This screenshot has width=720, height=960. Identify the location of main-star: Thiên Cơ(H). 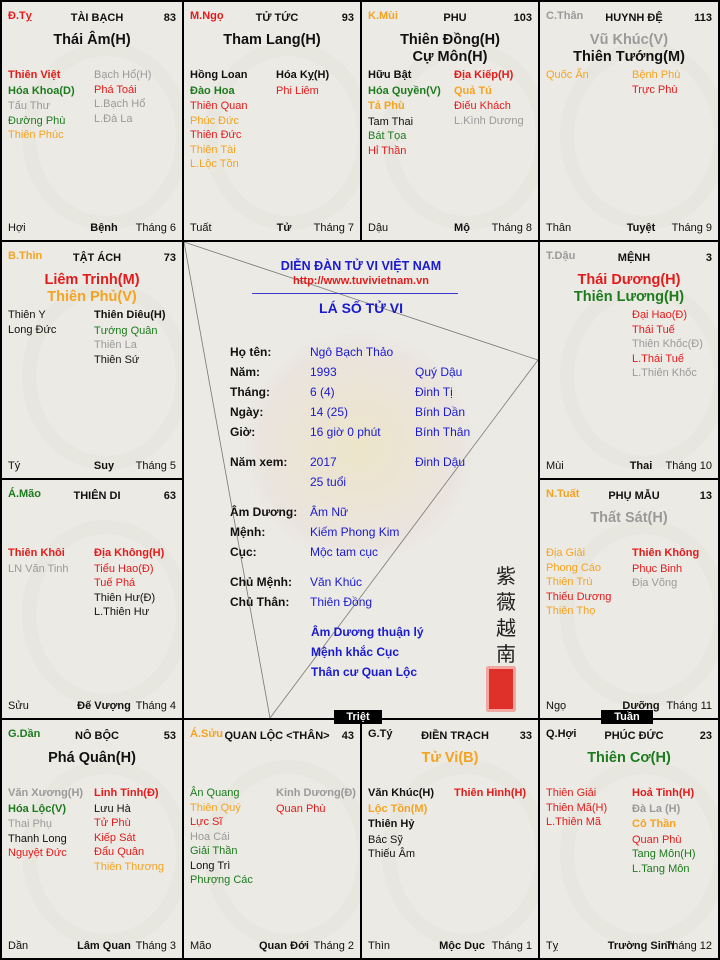
(629, 758).